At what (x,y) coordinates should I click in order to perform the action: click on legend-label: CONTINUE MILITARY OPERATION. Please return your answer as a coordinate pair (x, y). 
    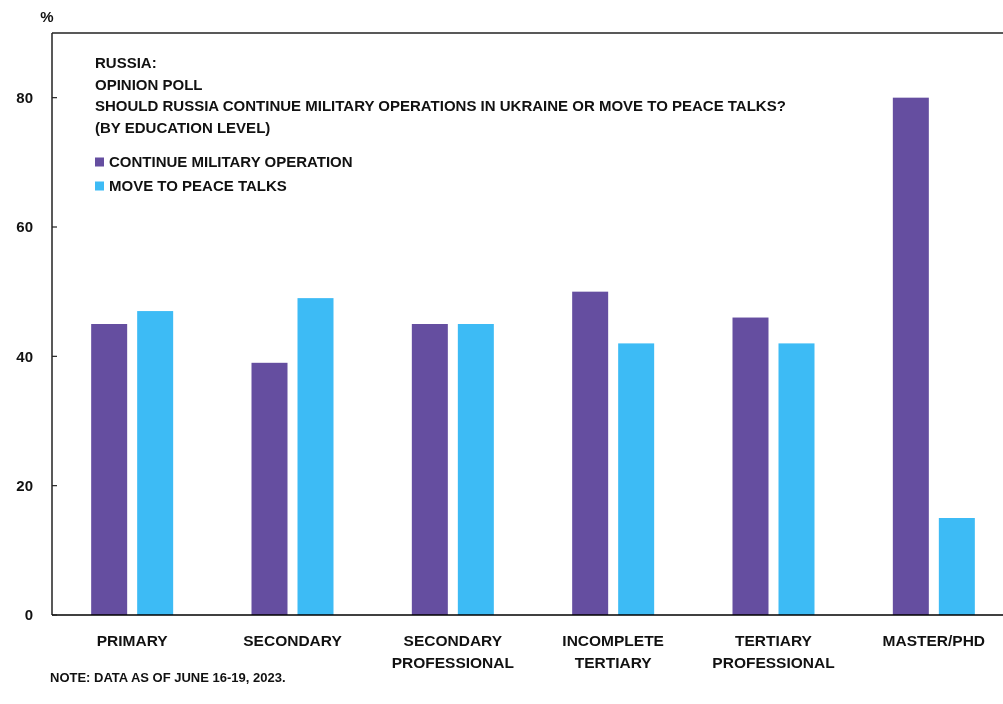
    Looking at the image, I should click on (231, 162).